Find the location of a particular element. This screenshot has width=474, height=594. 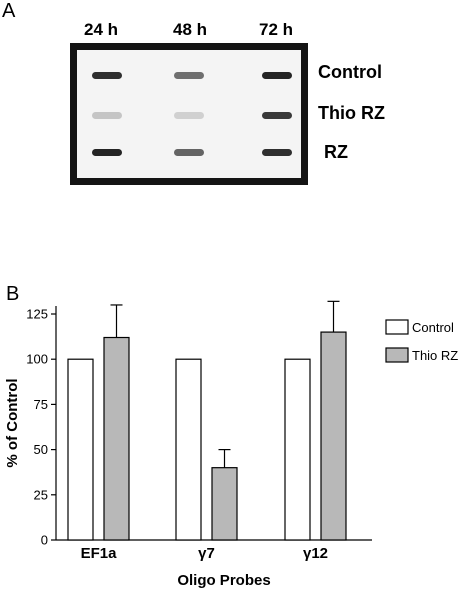

row-label-control: Control is located at coordinates (350, 72).